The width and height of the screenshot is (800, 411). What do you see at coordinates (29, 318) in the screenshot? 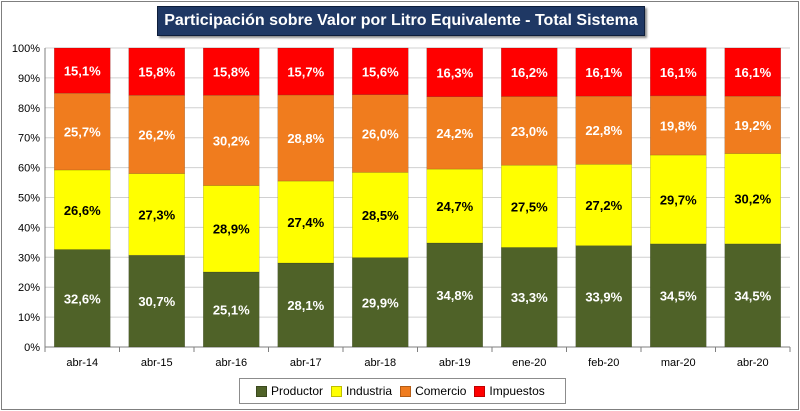
I see `y-tick-label: 10%` at bounding box center [29, 318].